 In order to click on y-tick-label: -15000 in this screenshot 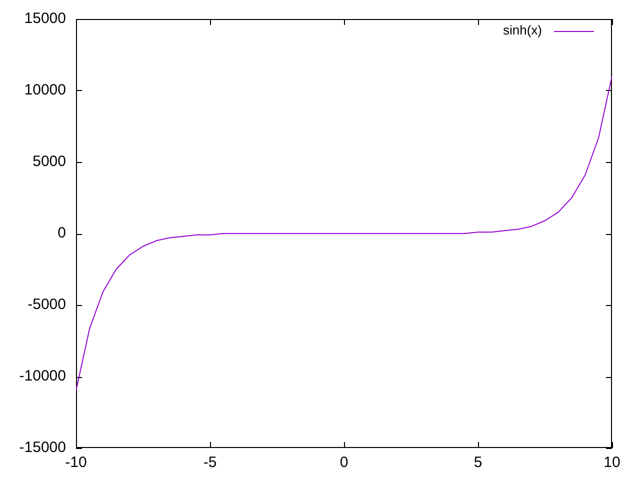, I will do `click(42, 447)`.